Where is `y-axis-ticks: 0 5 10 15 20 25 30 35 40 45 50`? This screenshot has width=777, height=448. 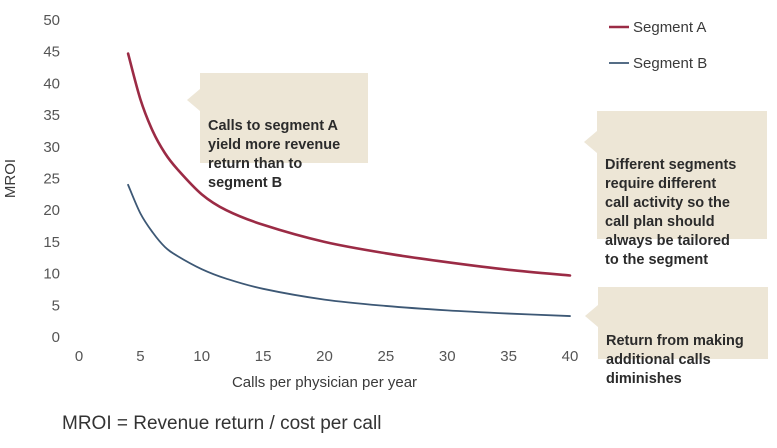
y-axis-ticks: 0 5 10 15 20 25 30 35 40 45 50 is located at coordinates (51, 179).